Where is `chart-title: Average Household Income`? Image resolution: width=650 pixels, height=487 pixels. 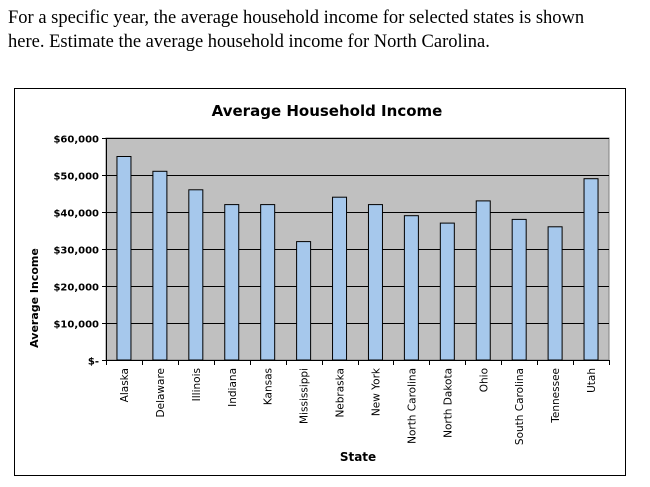
chart-title: Average Household Income is located at coordinates (327, 111).